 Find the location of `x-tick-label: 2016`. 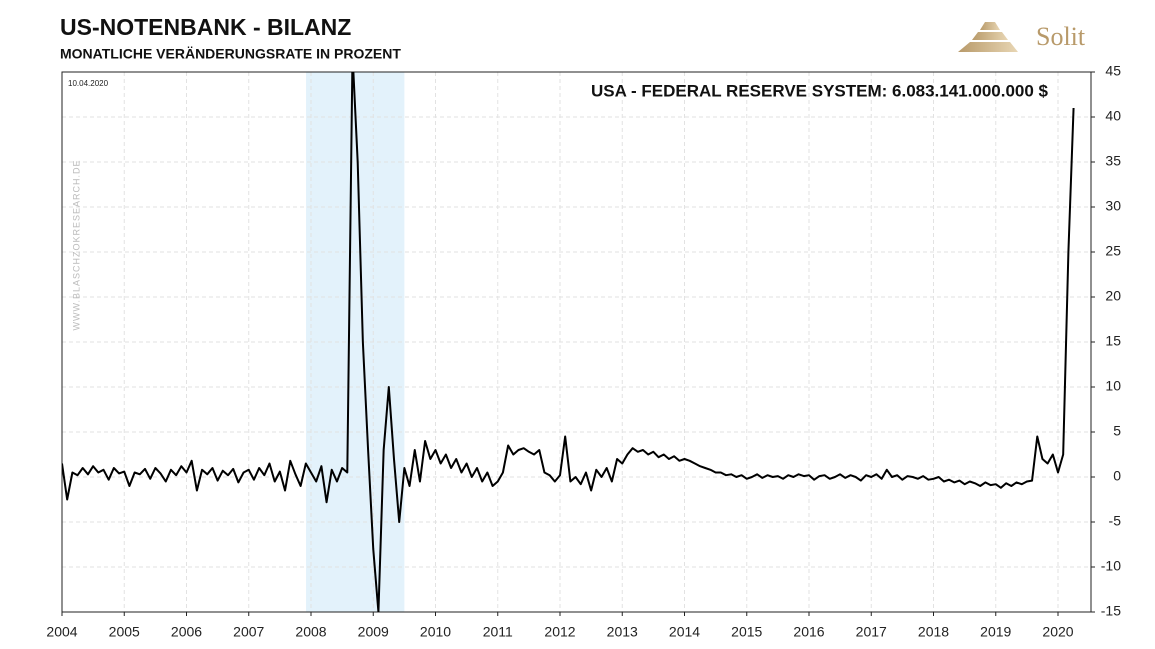

x-tick-label: 2016 is located at coordinates (808, 632).